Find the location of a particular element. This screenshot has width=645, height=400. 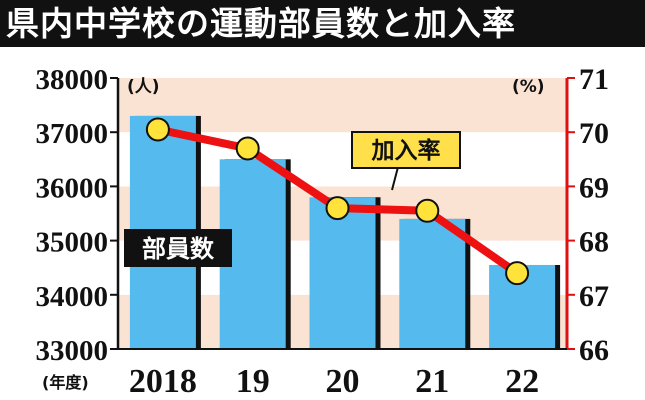

left-axis-ticks: 33000 34000 35000 36000 37000 38000 is located at coordinates (77, 215).